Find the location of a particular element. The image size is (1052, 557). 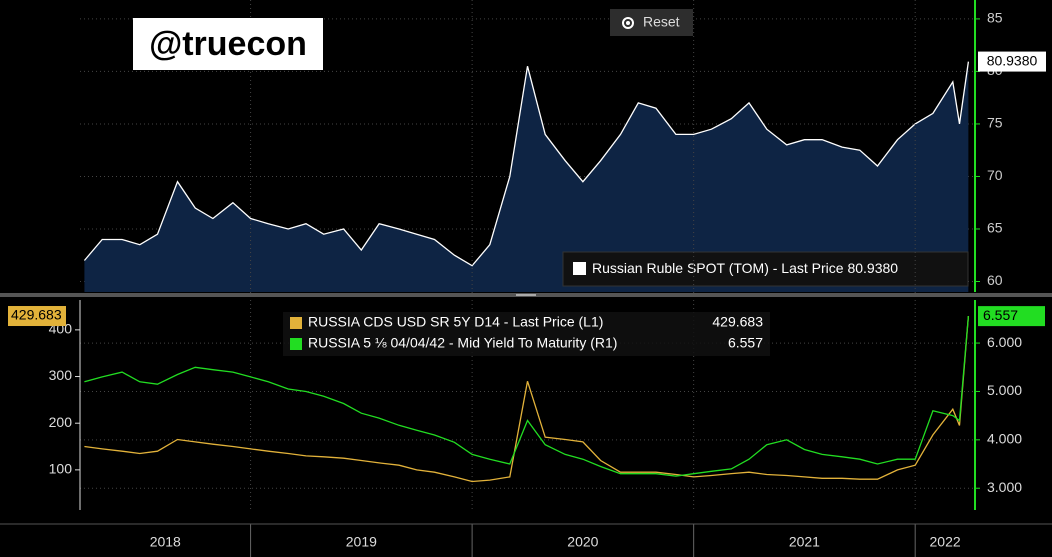

watermark: @truecon is located at coordinates (228, 44).